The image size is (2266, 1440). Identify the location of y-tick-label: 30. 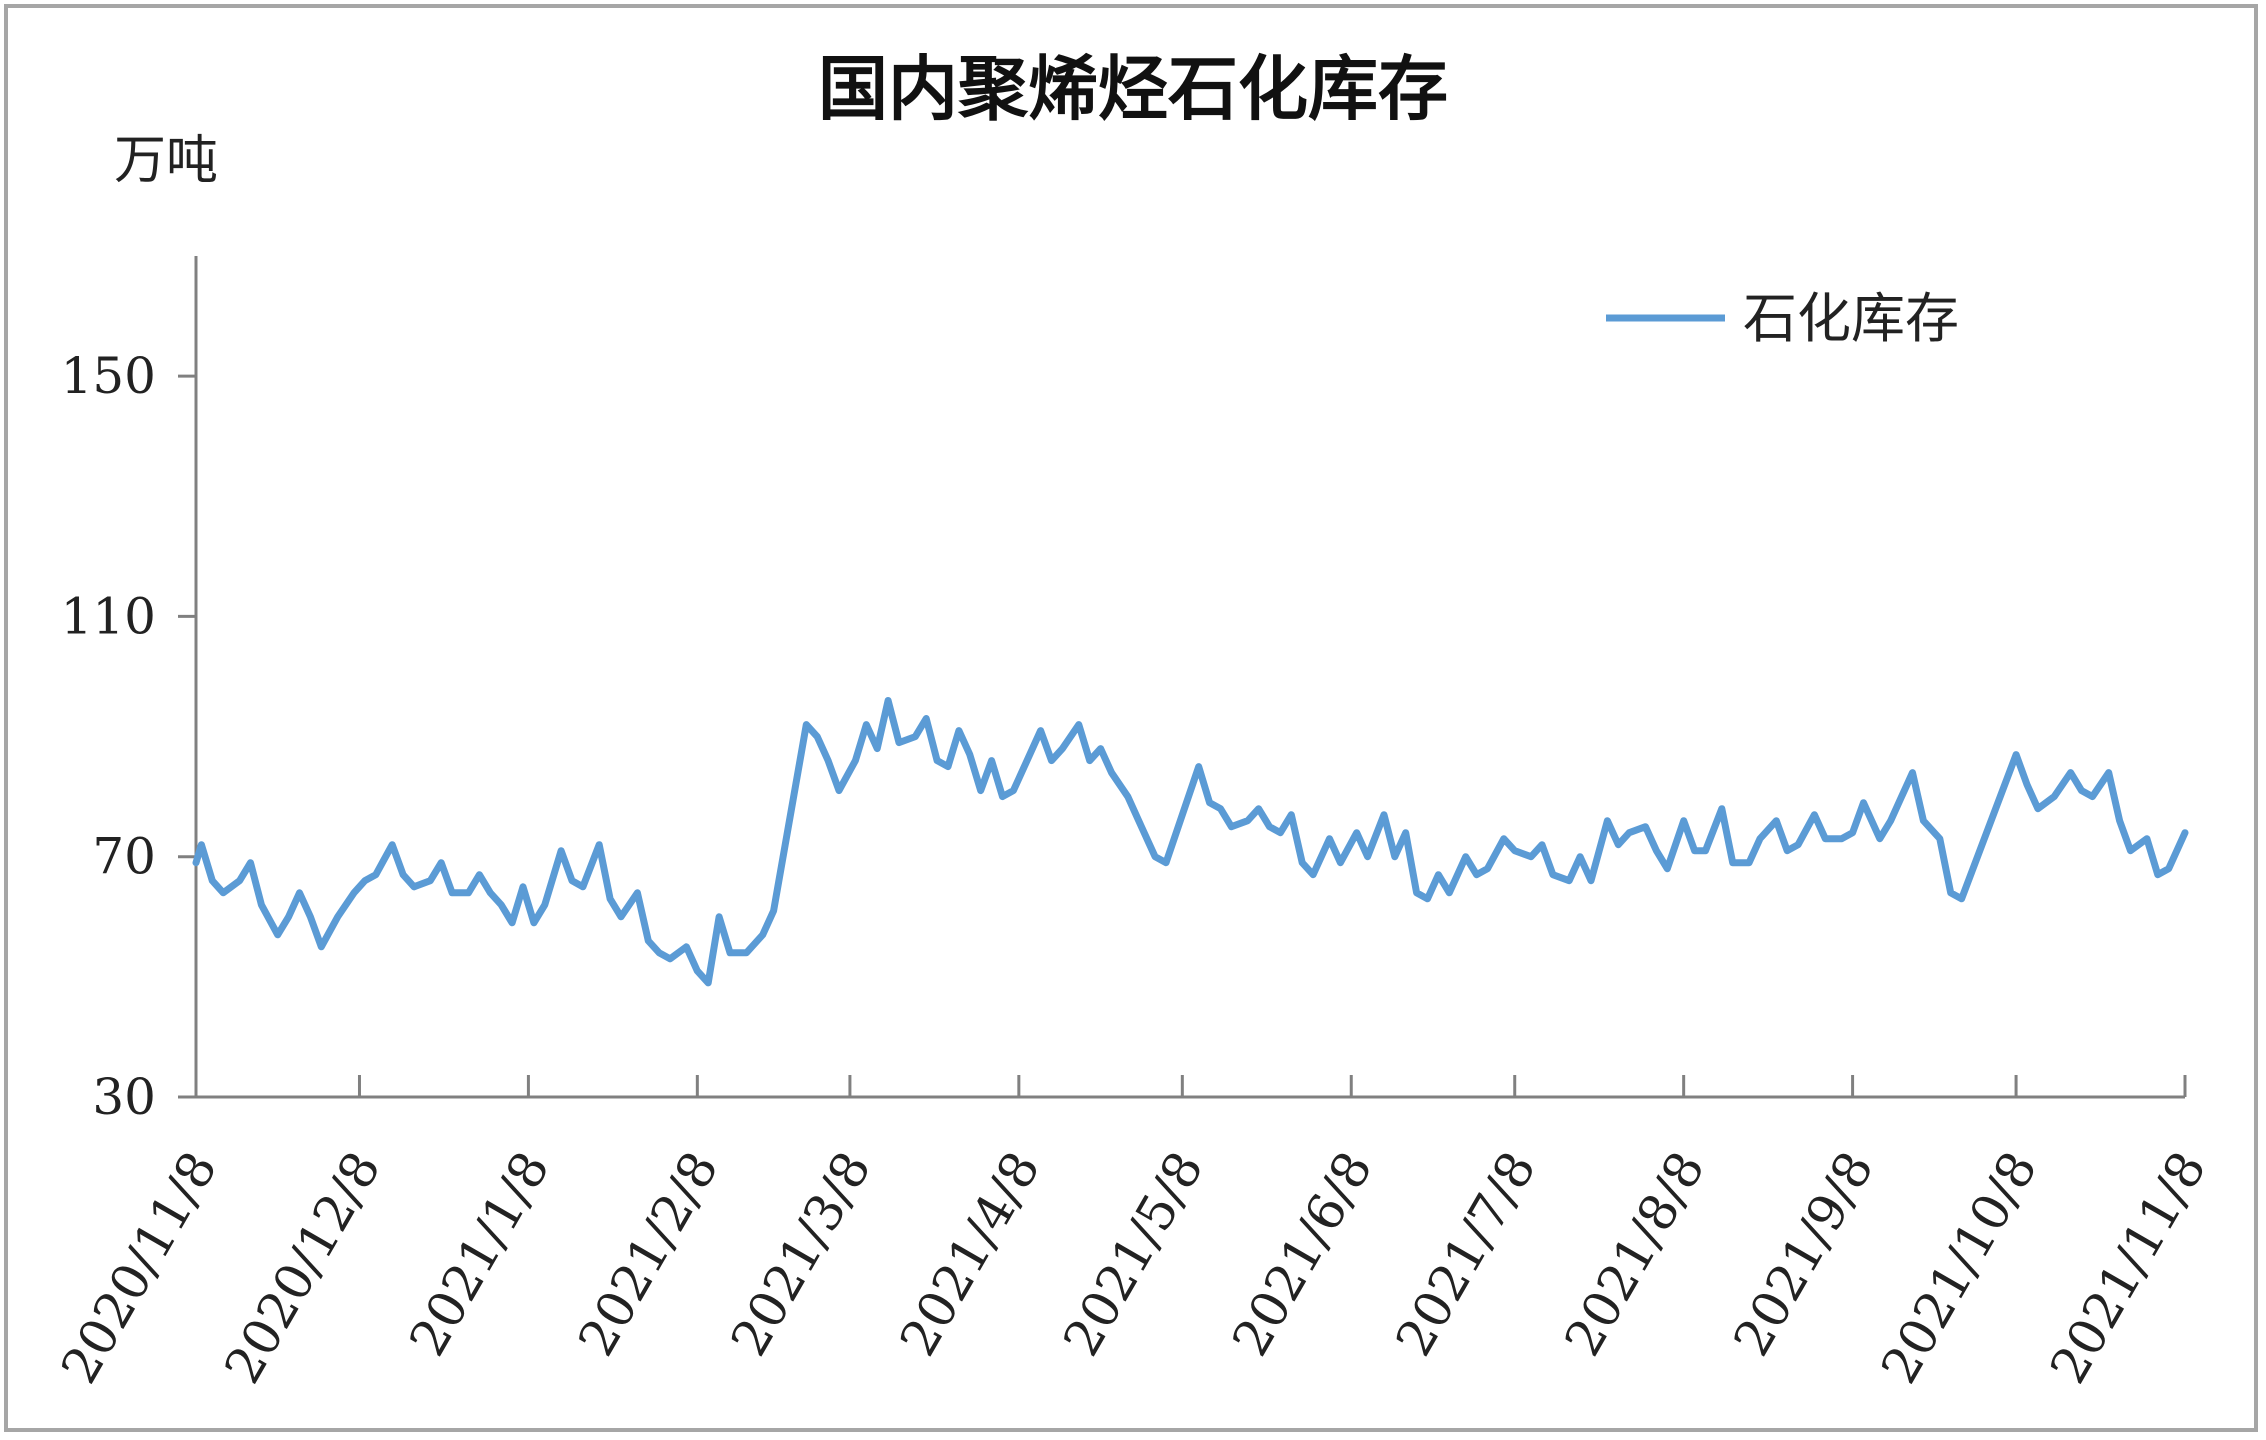
(124, 1097).